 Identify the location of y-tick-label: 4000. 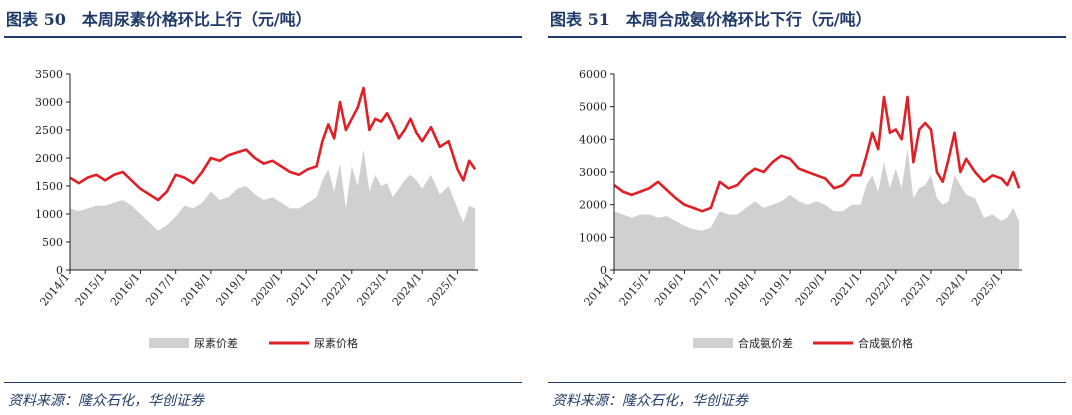
(593, 139).